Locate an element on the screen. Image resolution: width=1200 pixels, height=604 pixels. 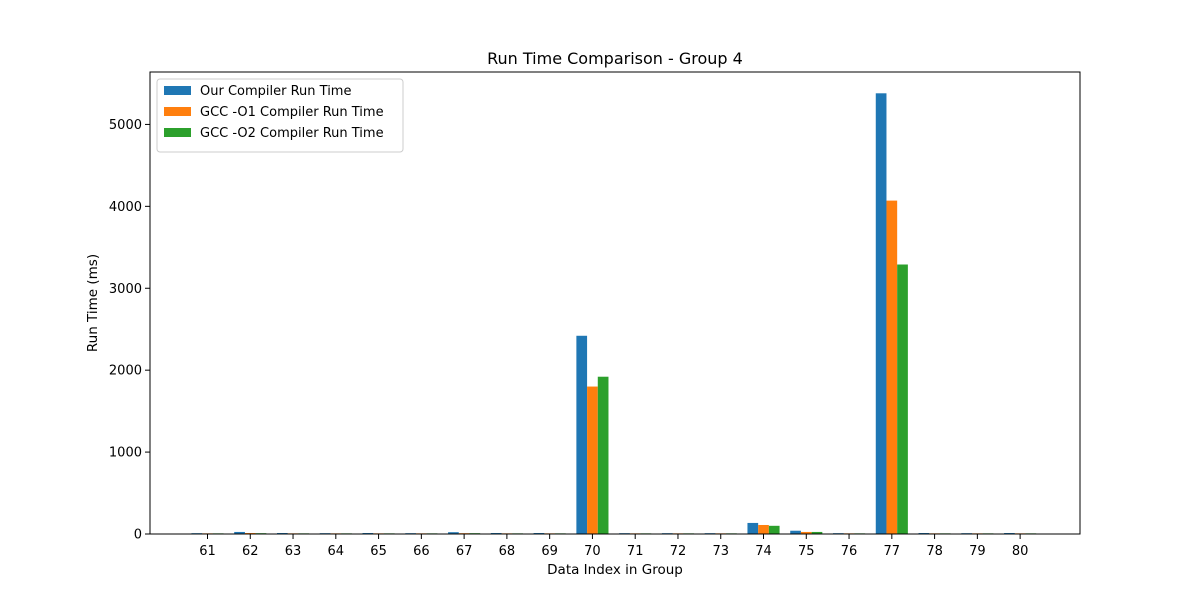
x-tick-label: 62 is located at coordinates (250, 551).